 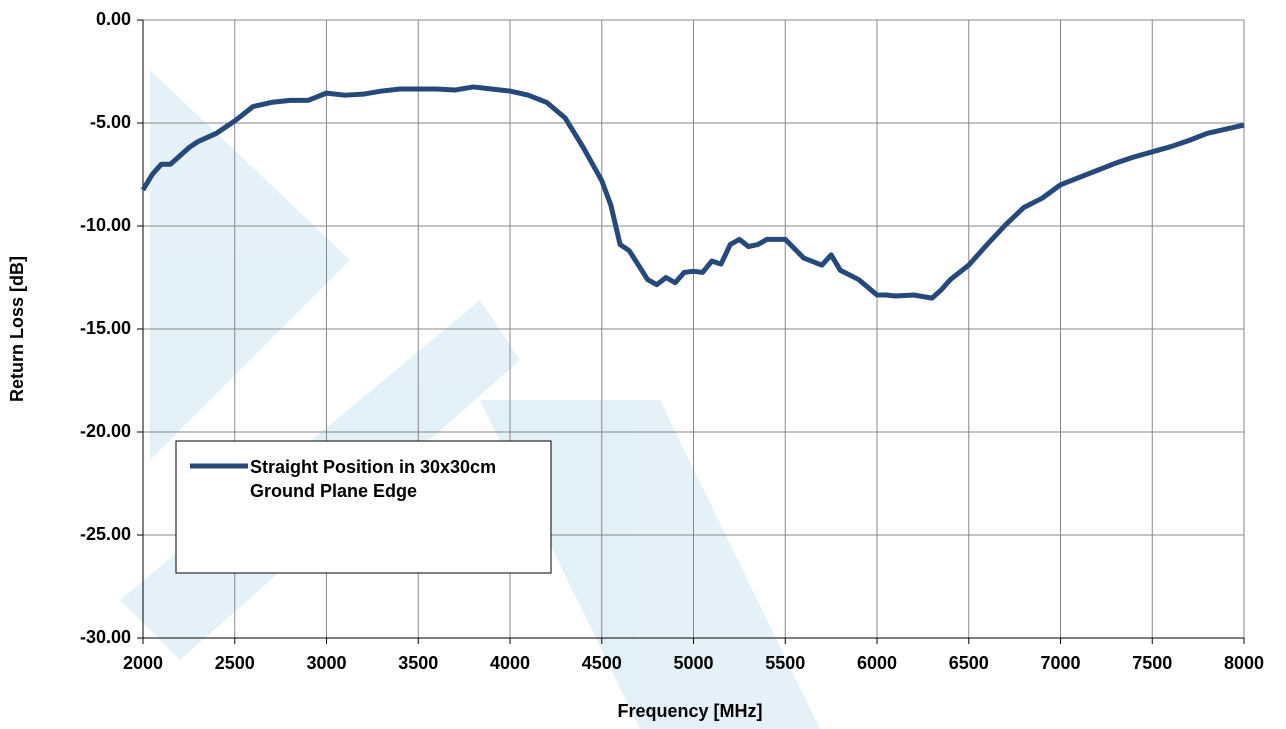 What do you see at coordinates (110, 122) in the screenshot?
I see `y-tick-label: -5.00` at bounding box center [110, 122].